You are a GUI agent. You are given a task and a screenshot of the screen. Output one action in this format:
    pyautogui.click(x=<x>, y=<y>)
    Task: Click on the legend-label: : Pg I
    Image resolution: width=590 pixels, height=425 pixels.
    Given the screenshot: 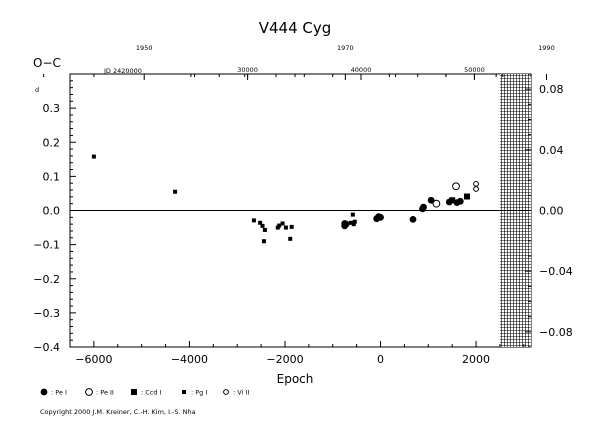 What is the action you would take?
    pyautogui.click(x=199, y=393)
    